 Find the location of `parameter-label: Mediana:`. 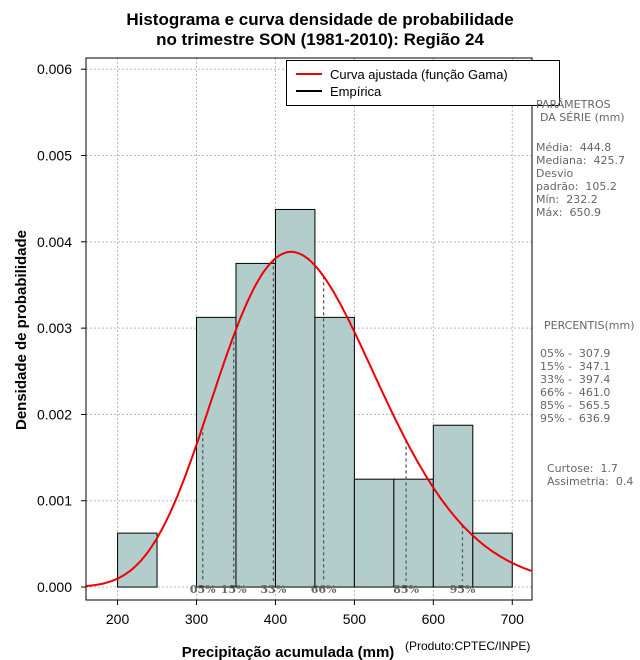

parameter-label: Mediana: is located at coordinates (561, 160).